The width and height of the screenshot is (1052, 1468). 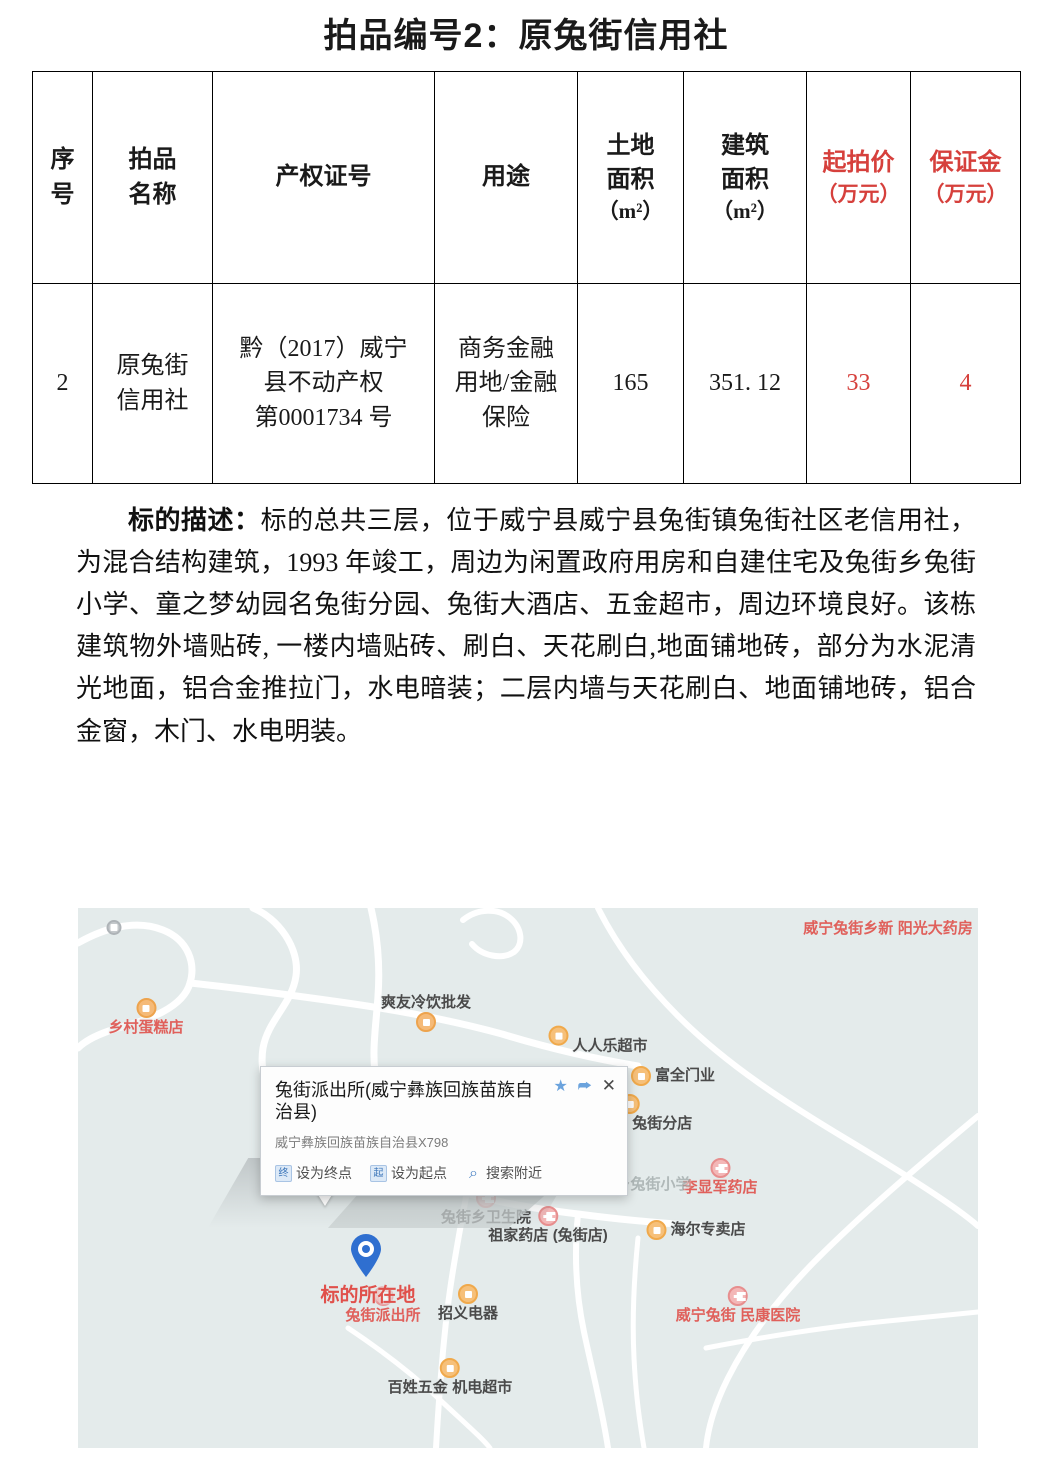 What do you see at coordinates (152, 400) in the screenshot?
I see `cell-name-line2: 信用社` at bounding box center [152, 400].